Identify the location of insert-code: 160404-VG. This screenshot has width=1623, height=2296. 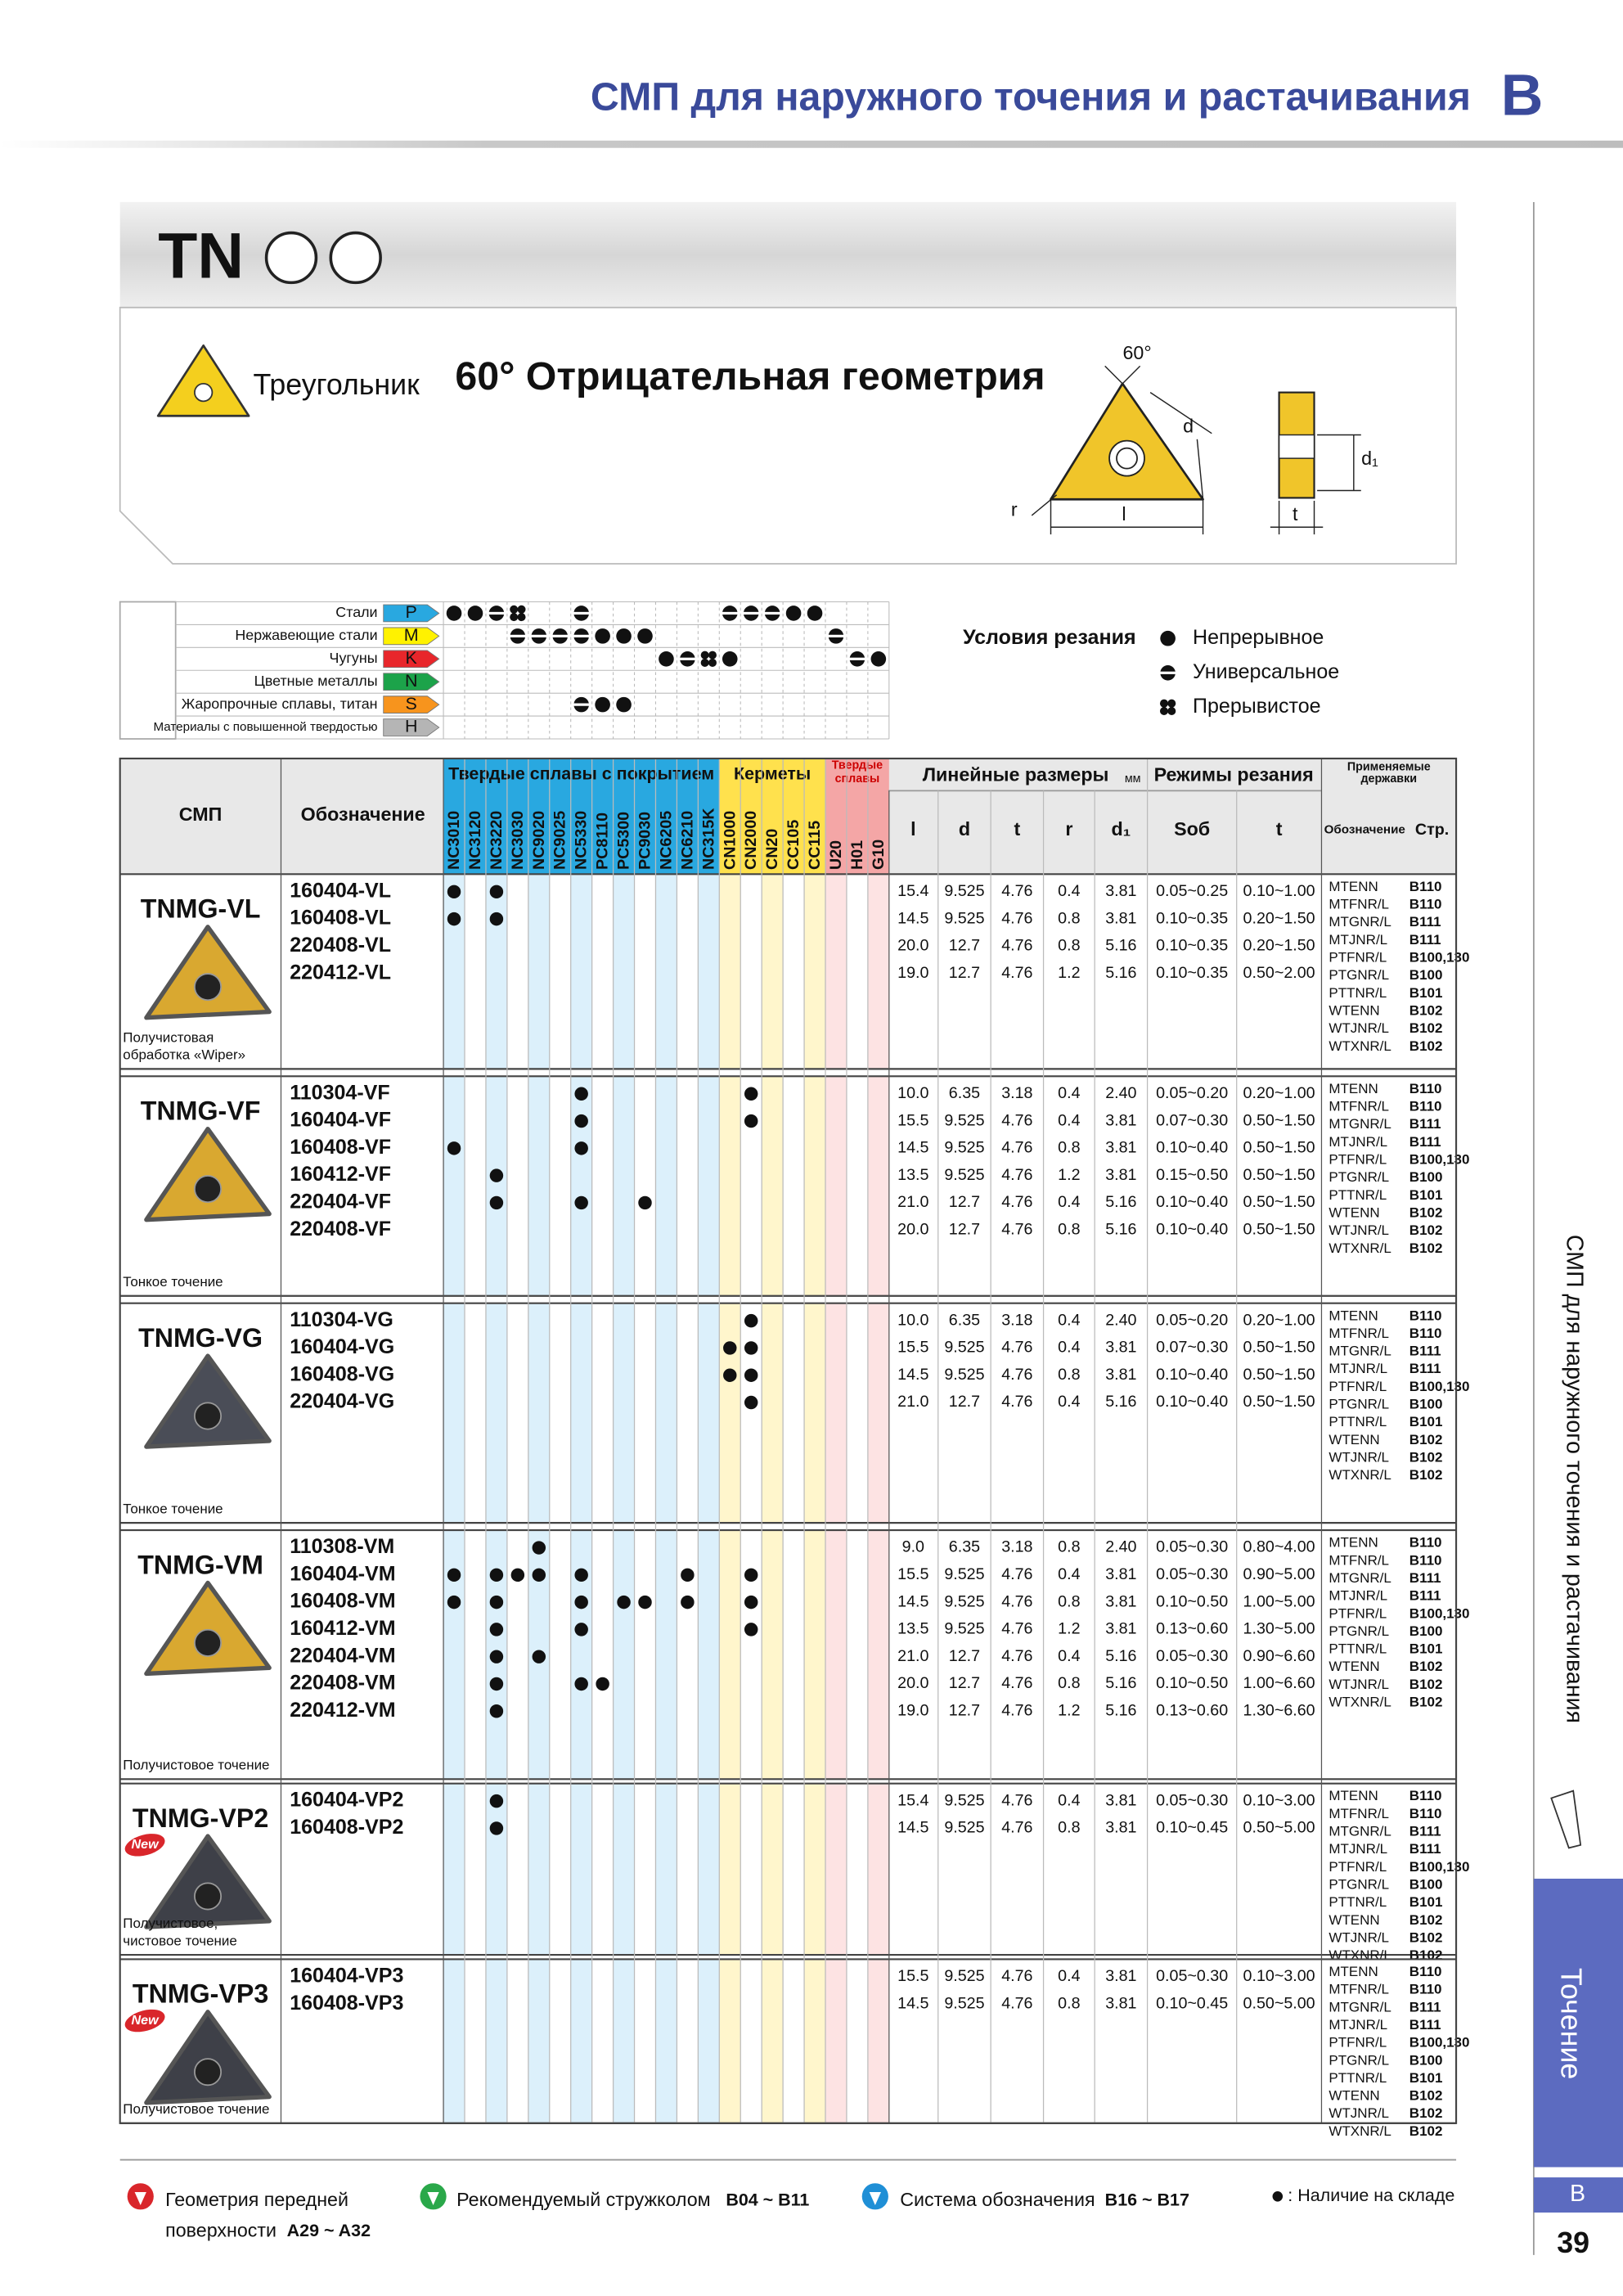
(342, 1346).